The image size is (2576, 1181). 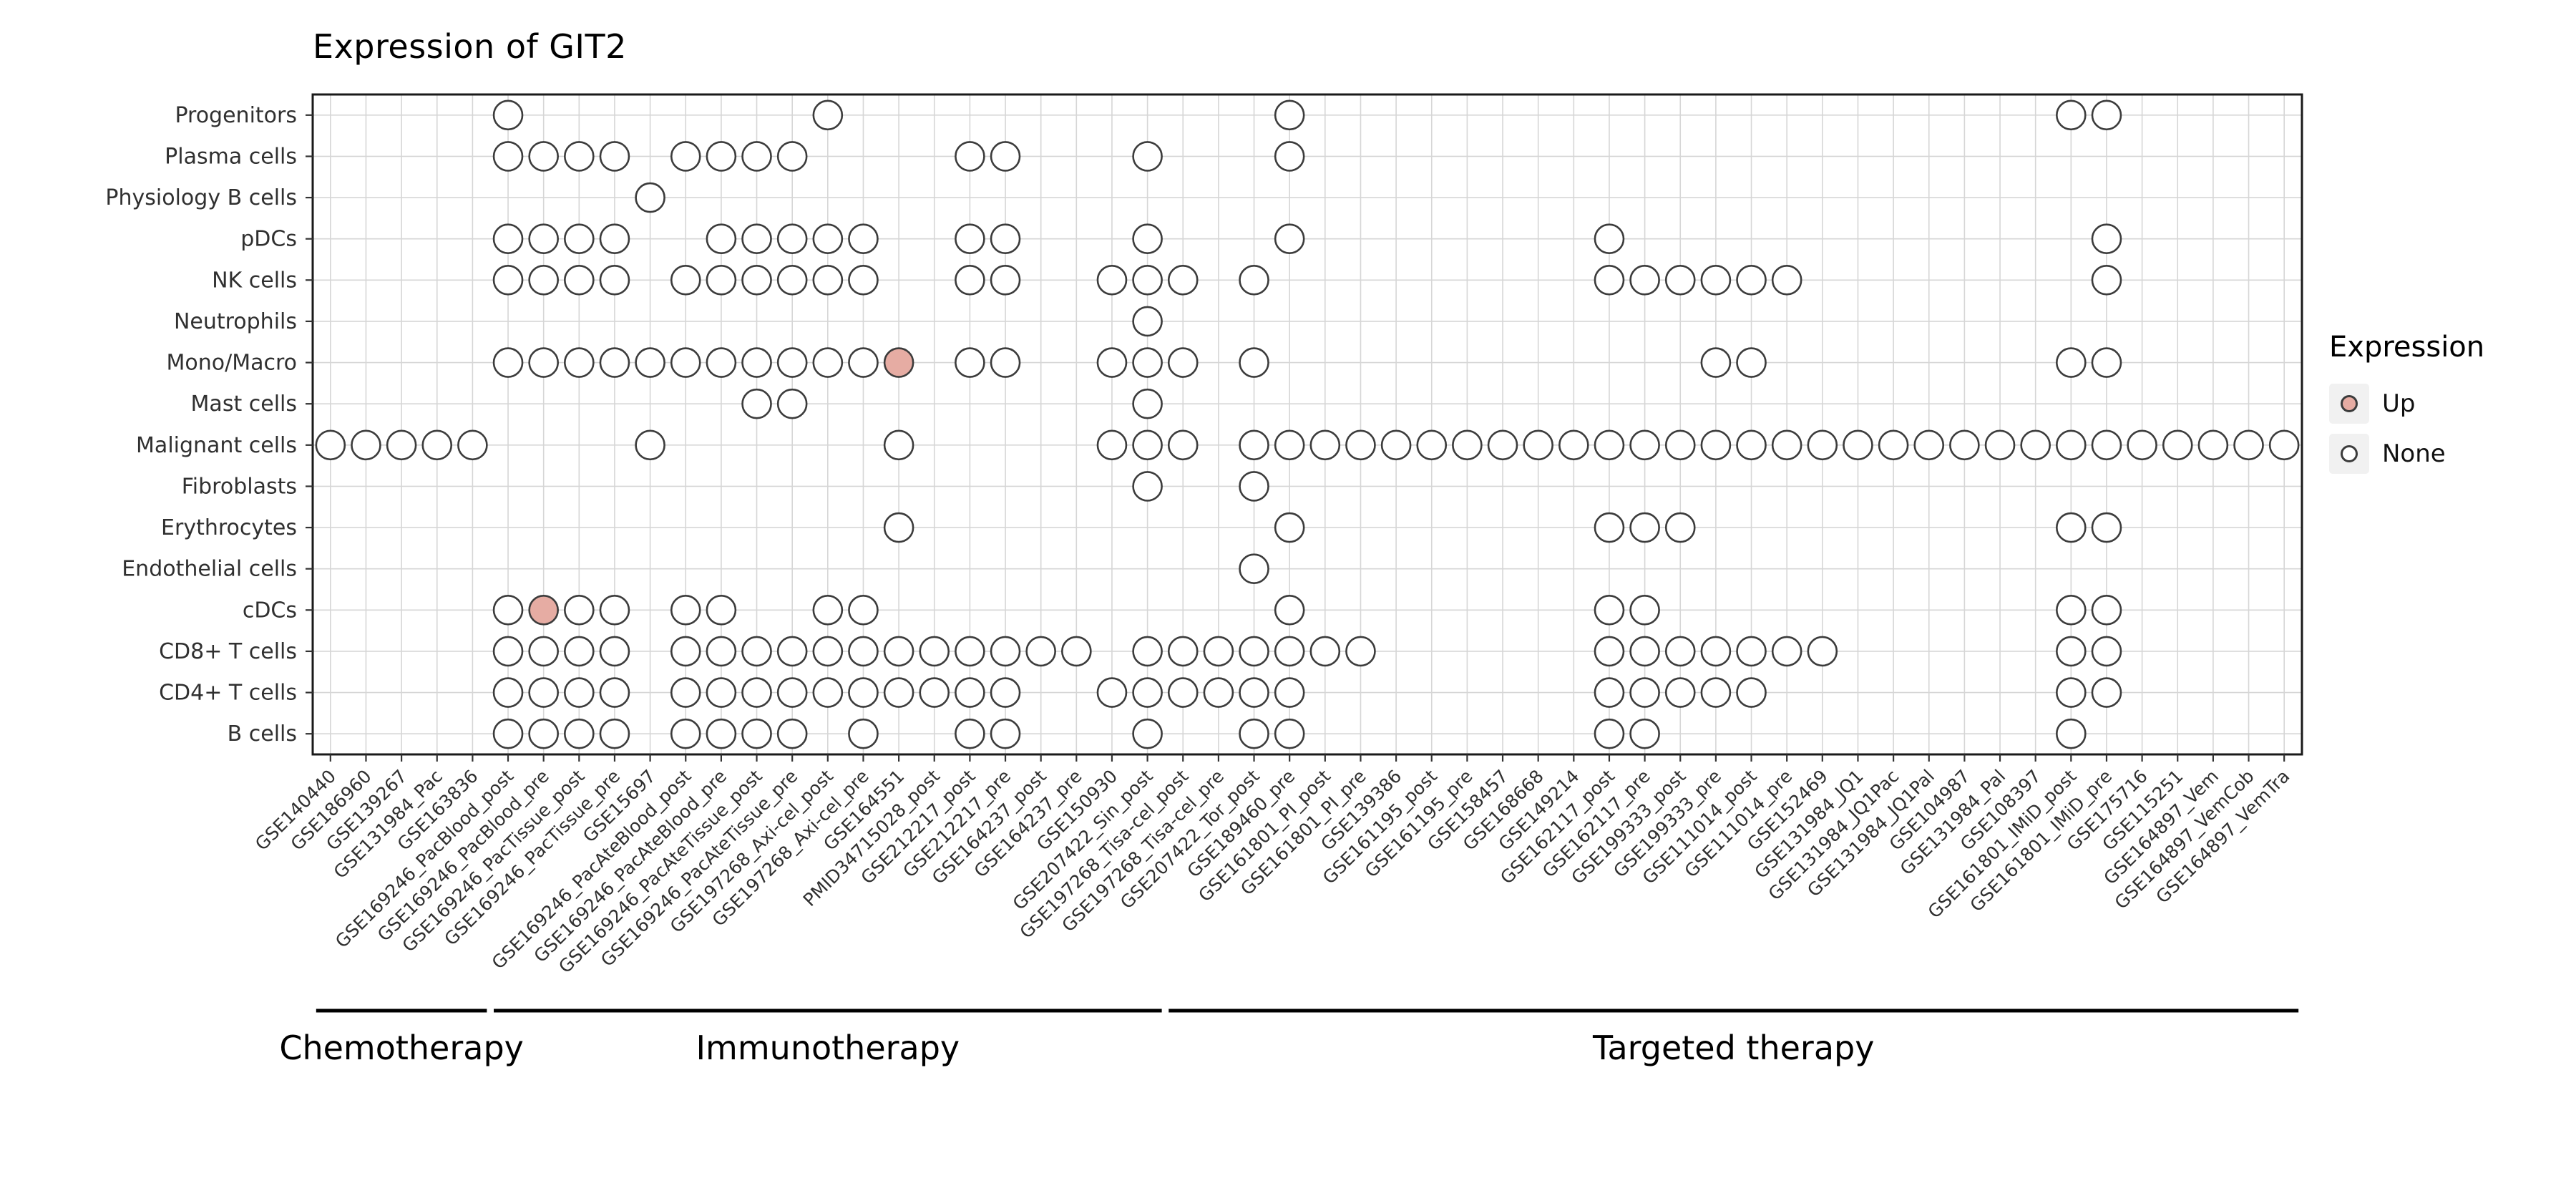 I want to click on legend: Expression Up None, so click(x=2406, y=407).